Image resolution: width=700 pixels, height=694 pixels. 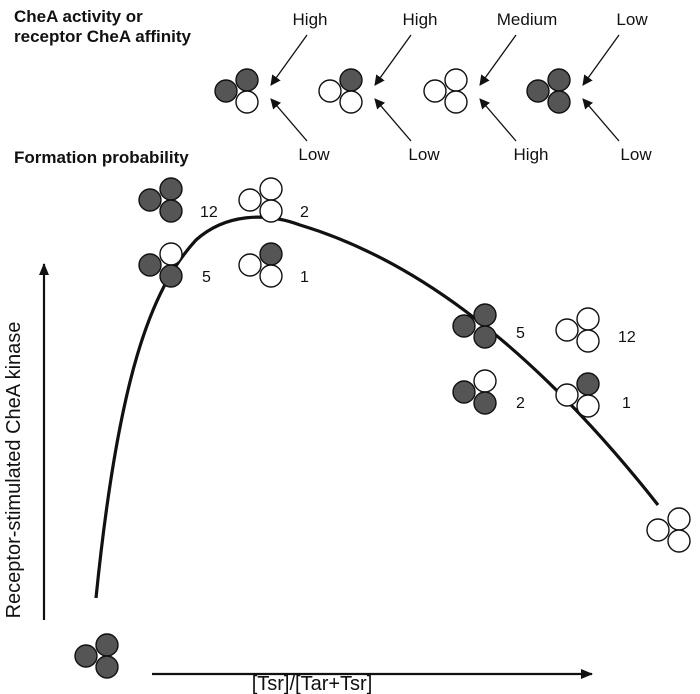 I want to click on activity-label-line2: receptor CheA affinity, so click(x=103, y=36).